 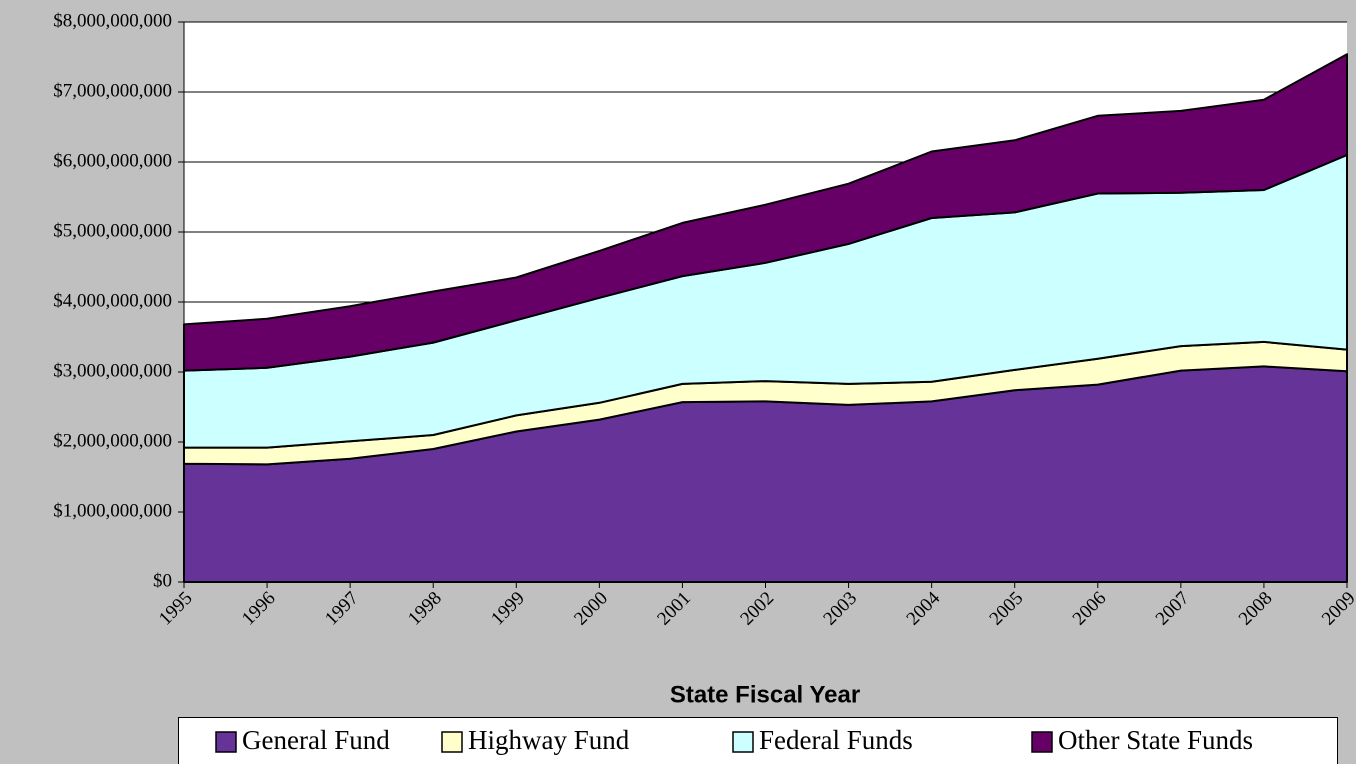 What do you see at coordinates (757, 609) in the screenshot?
I see `x-tick-label: 2002` at bounding box center [757, 609].